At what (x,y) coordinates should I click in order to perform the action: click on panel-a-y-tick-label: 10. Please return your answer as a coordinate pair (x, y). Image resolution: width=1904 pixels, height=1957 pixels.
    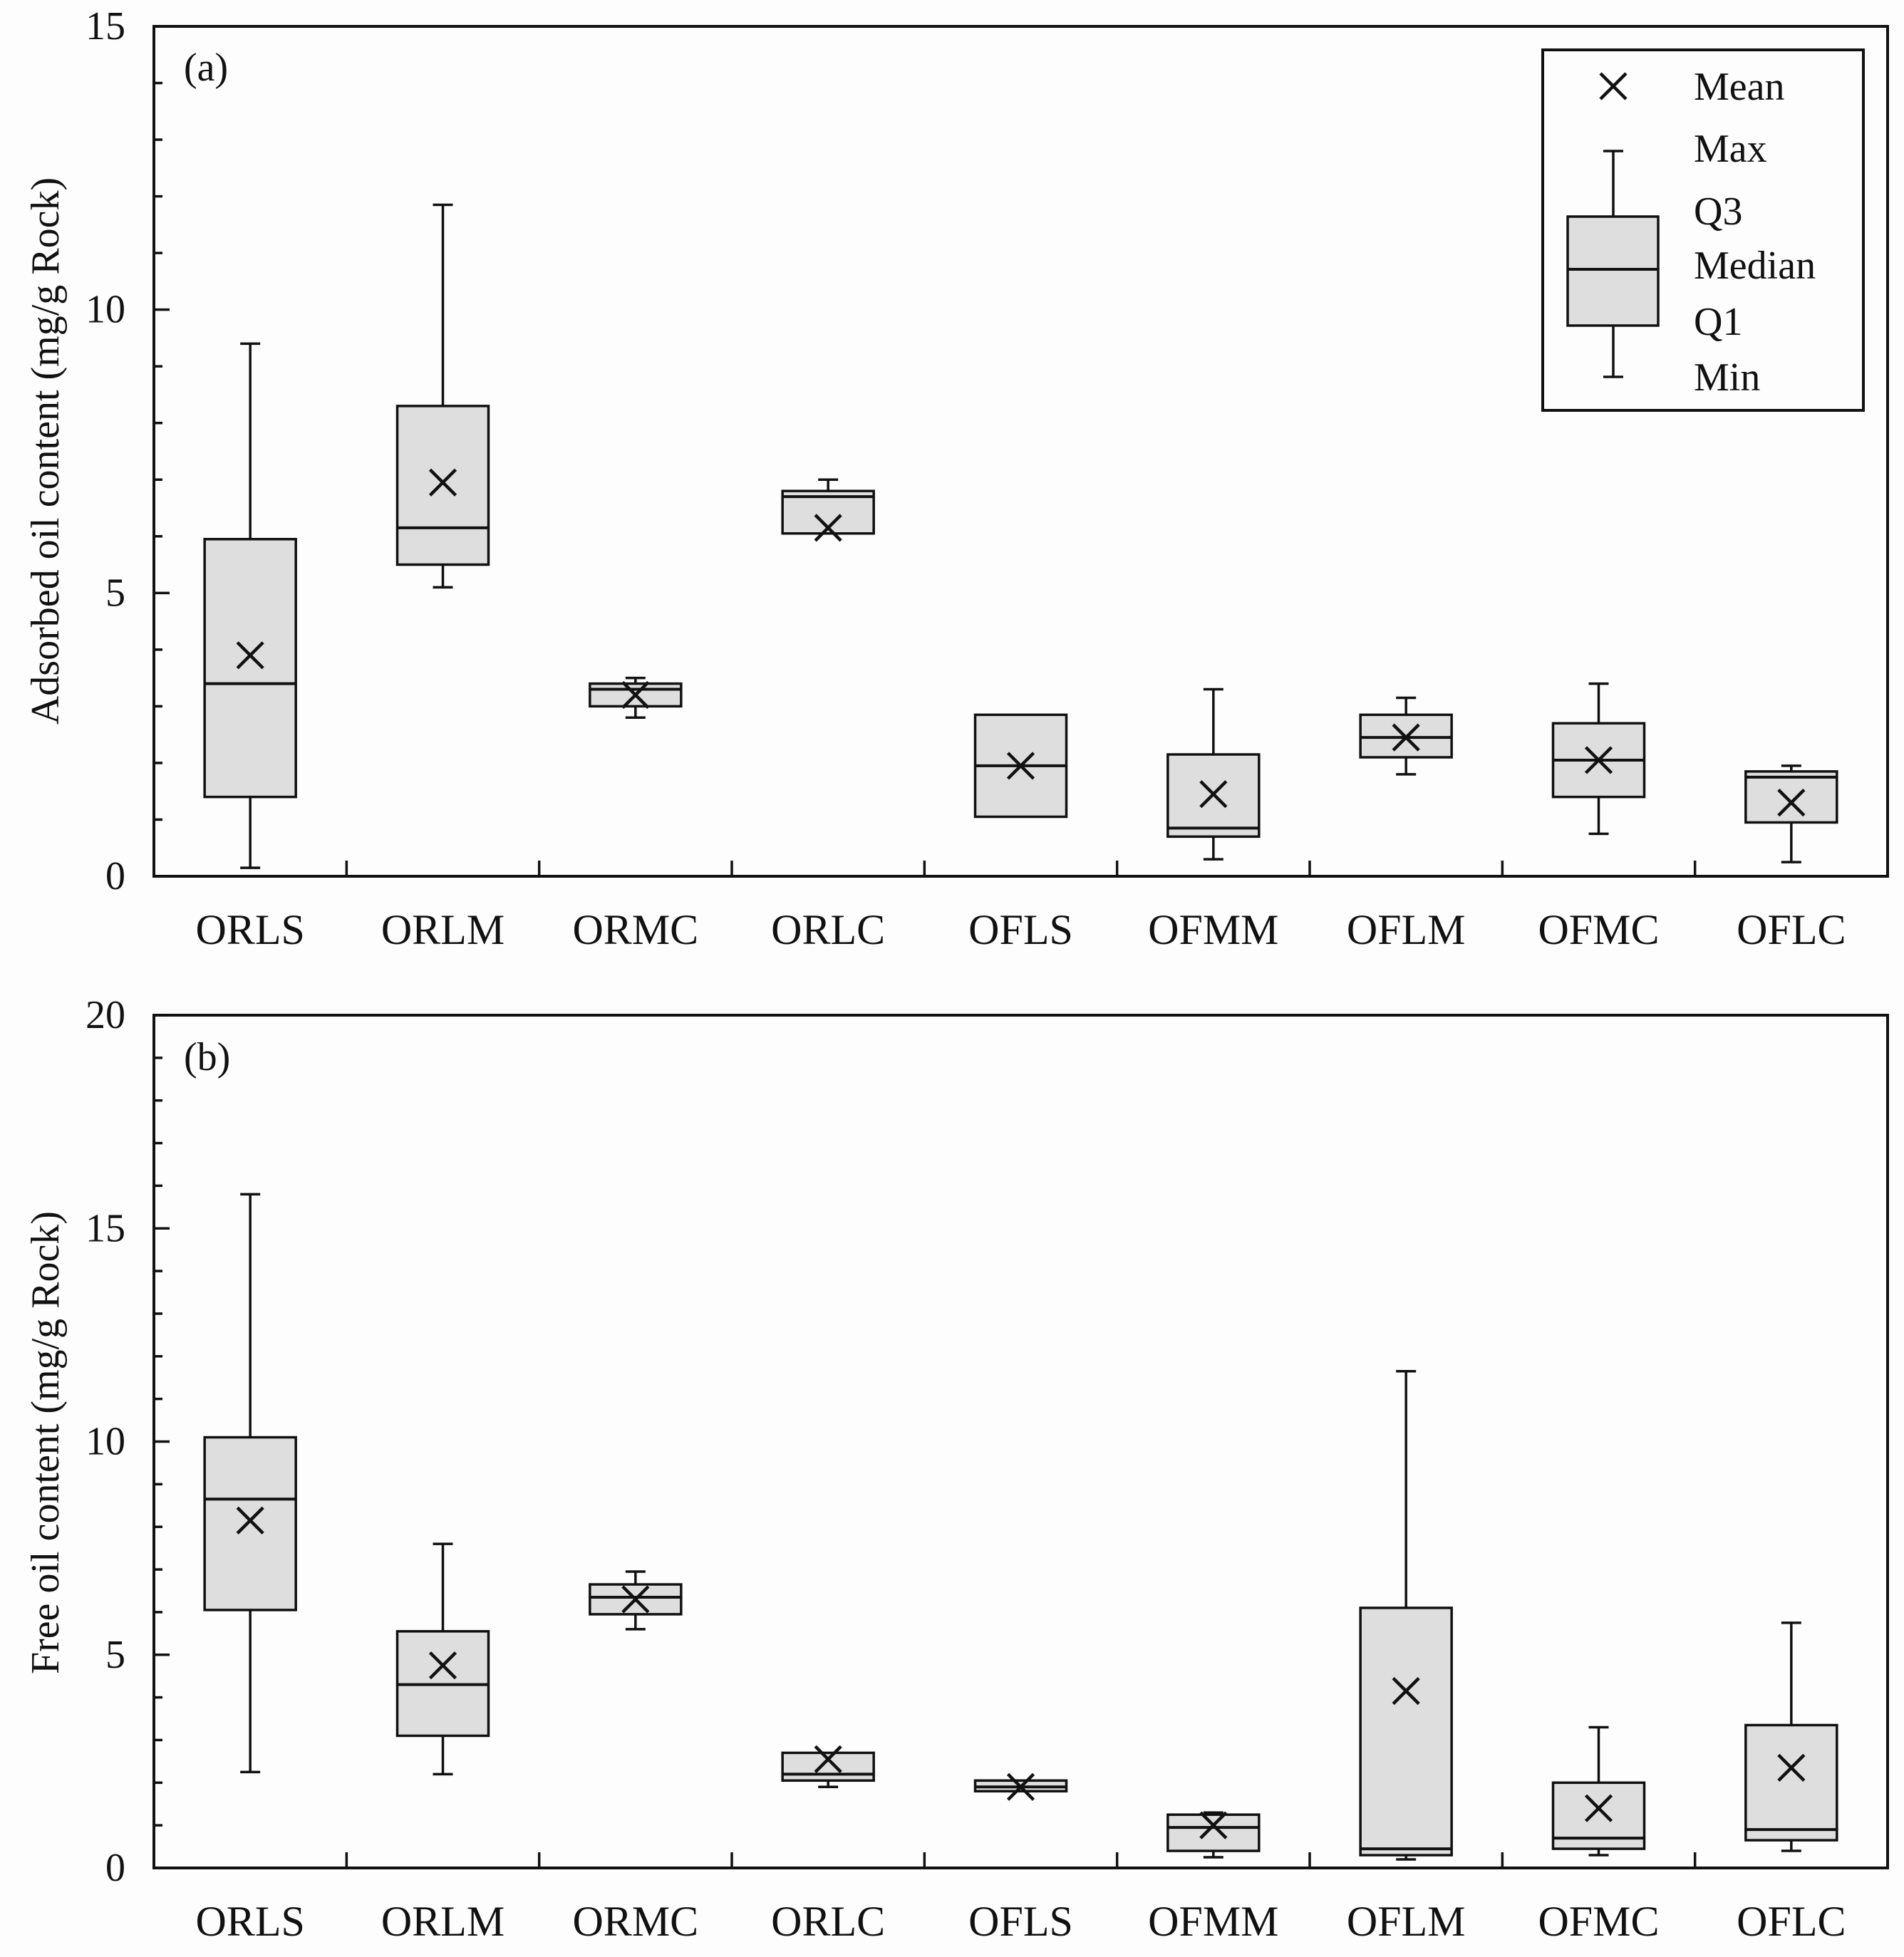
    Looking at the image, I should click on (105, 310).